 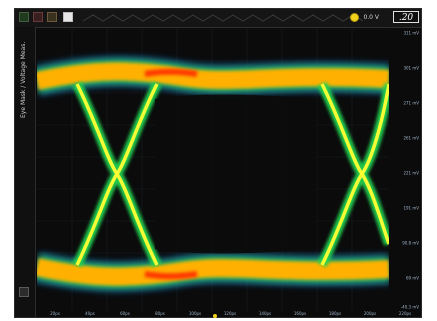 I want to click on x-tick-label: 20ps, so click(x=55, y=313).